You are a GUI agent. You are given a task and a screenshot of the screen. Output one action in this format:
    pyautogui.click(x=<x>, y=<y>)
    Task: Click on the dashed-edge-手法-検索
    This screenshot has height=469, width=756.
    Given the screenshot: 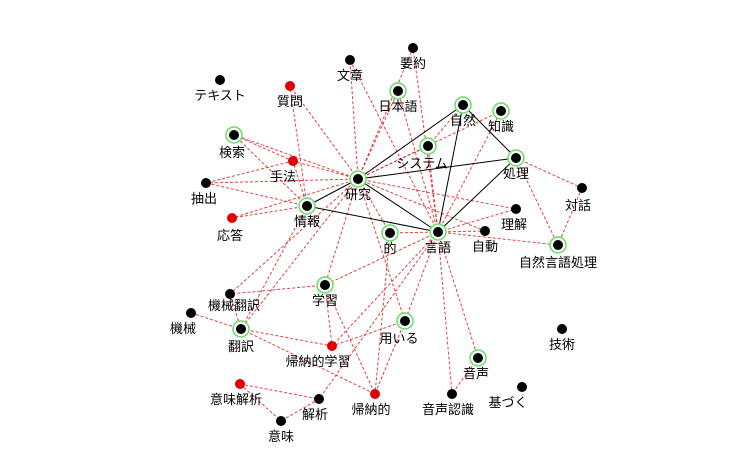 What is the action you would take?
    pyautogui.click(x=263, y=148)
    